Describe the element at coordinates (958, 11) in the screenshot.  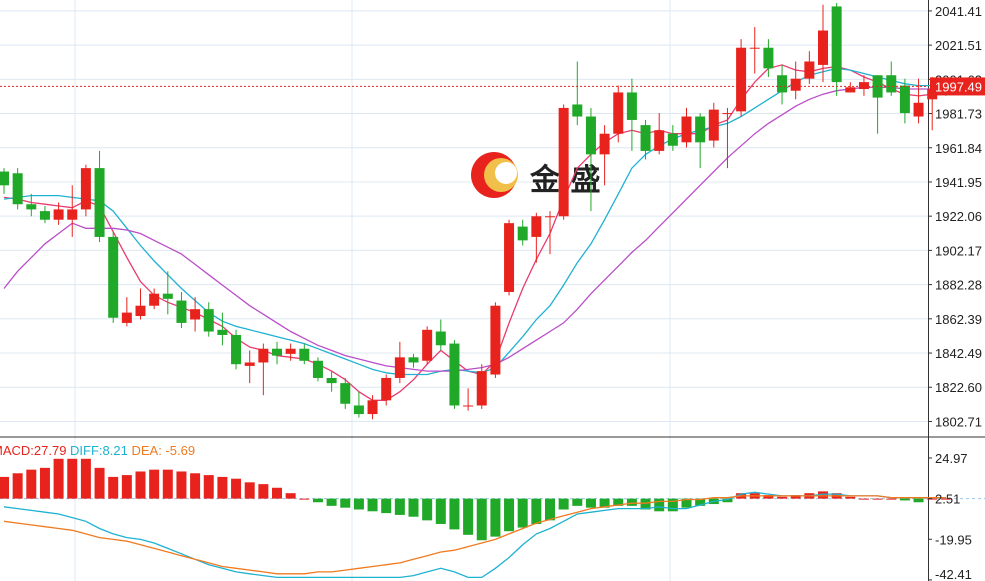
I see `price-tick-label: 2041.41` at that location.